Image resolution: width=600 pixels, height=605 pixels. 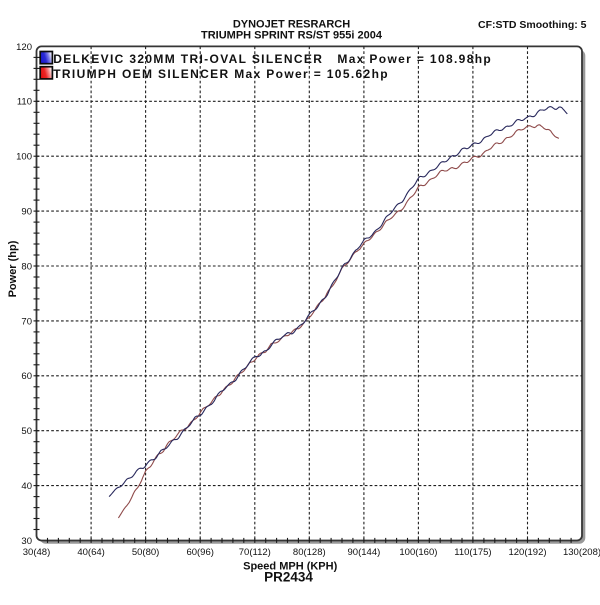 What do you see at coordinates (24, 47) in the screenshot?
I see `svg-text: 120` at bounding box center [24, 47].